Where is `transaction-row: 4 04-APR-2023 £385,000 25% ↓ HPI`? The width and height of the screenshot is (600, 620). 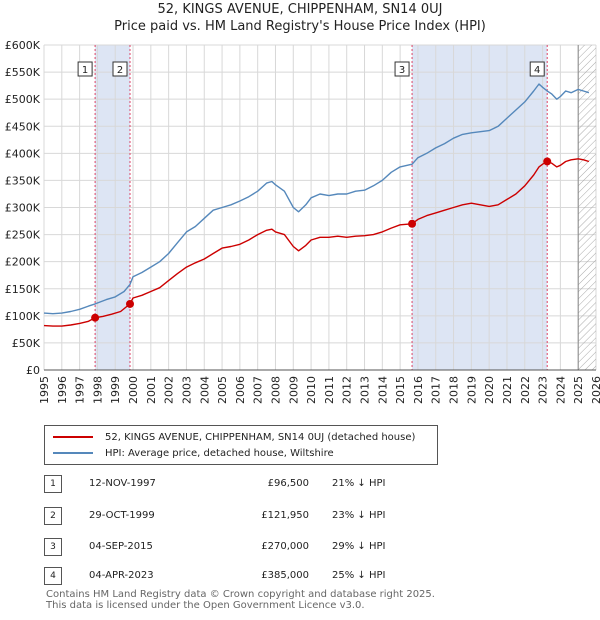 transaction-row: 4 04-APR-2023 £385,000 25% ↓ HPI is located at coordinates (224, 577).